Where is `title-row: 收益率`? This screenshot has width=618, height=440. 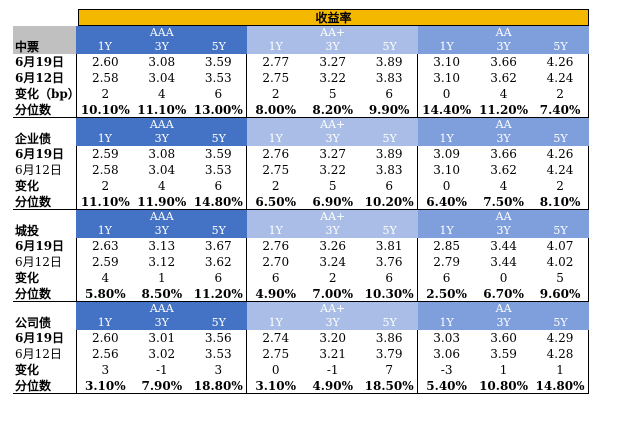 title-row: 收益率 is located at coordinates (301, 17).